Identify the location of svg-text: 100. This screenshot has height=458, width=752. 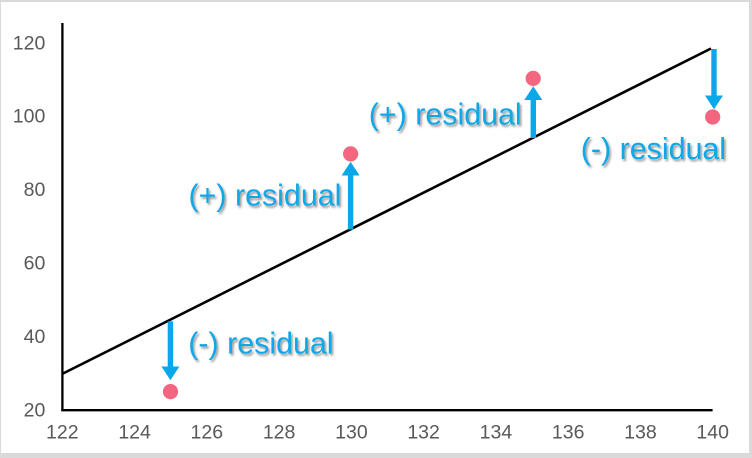
(29, 117).